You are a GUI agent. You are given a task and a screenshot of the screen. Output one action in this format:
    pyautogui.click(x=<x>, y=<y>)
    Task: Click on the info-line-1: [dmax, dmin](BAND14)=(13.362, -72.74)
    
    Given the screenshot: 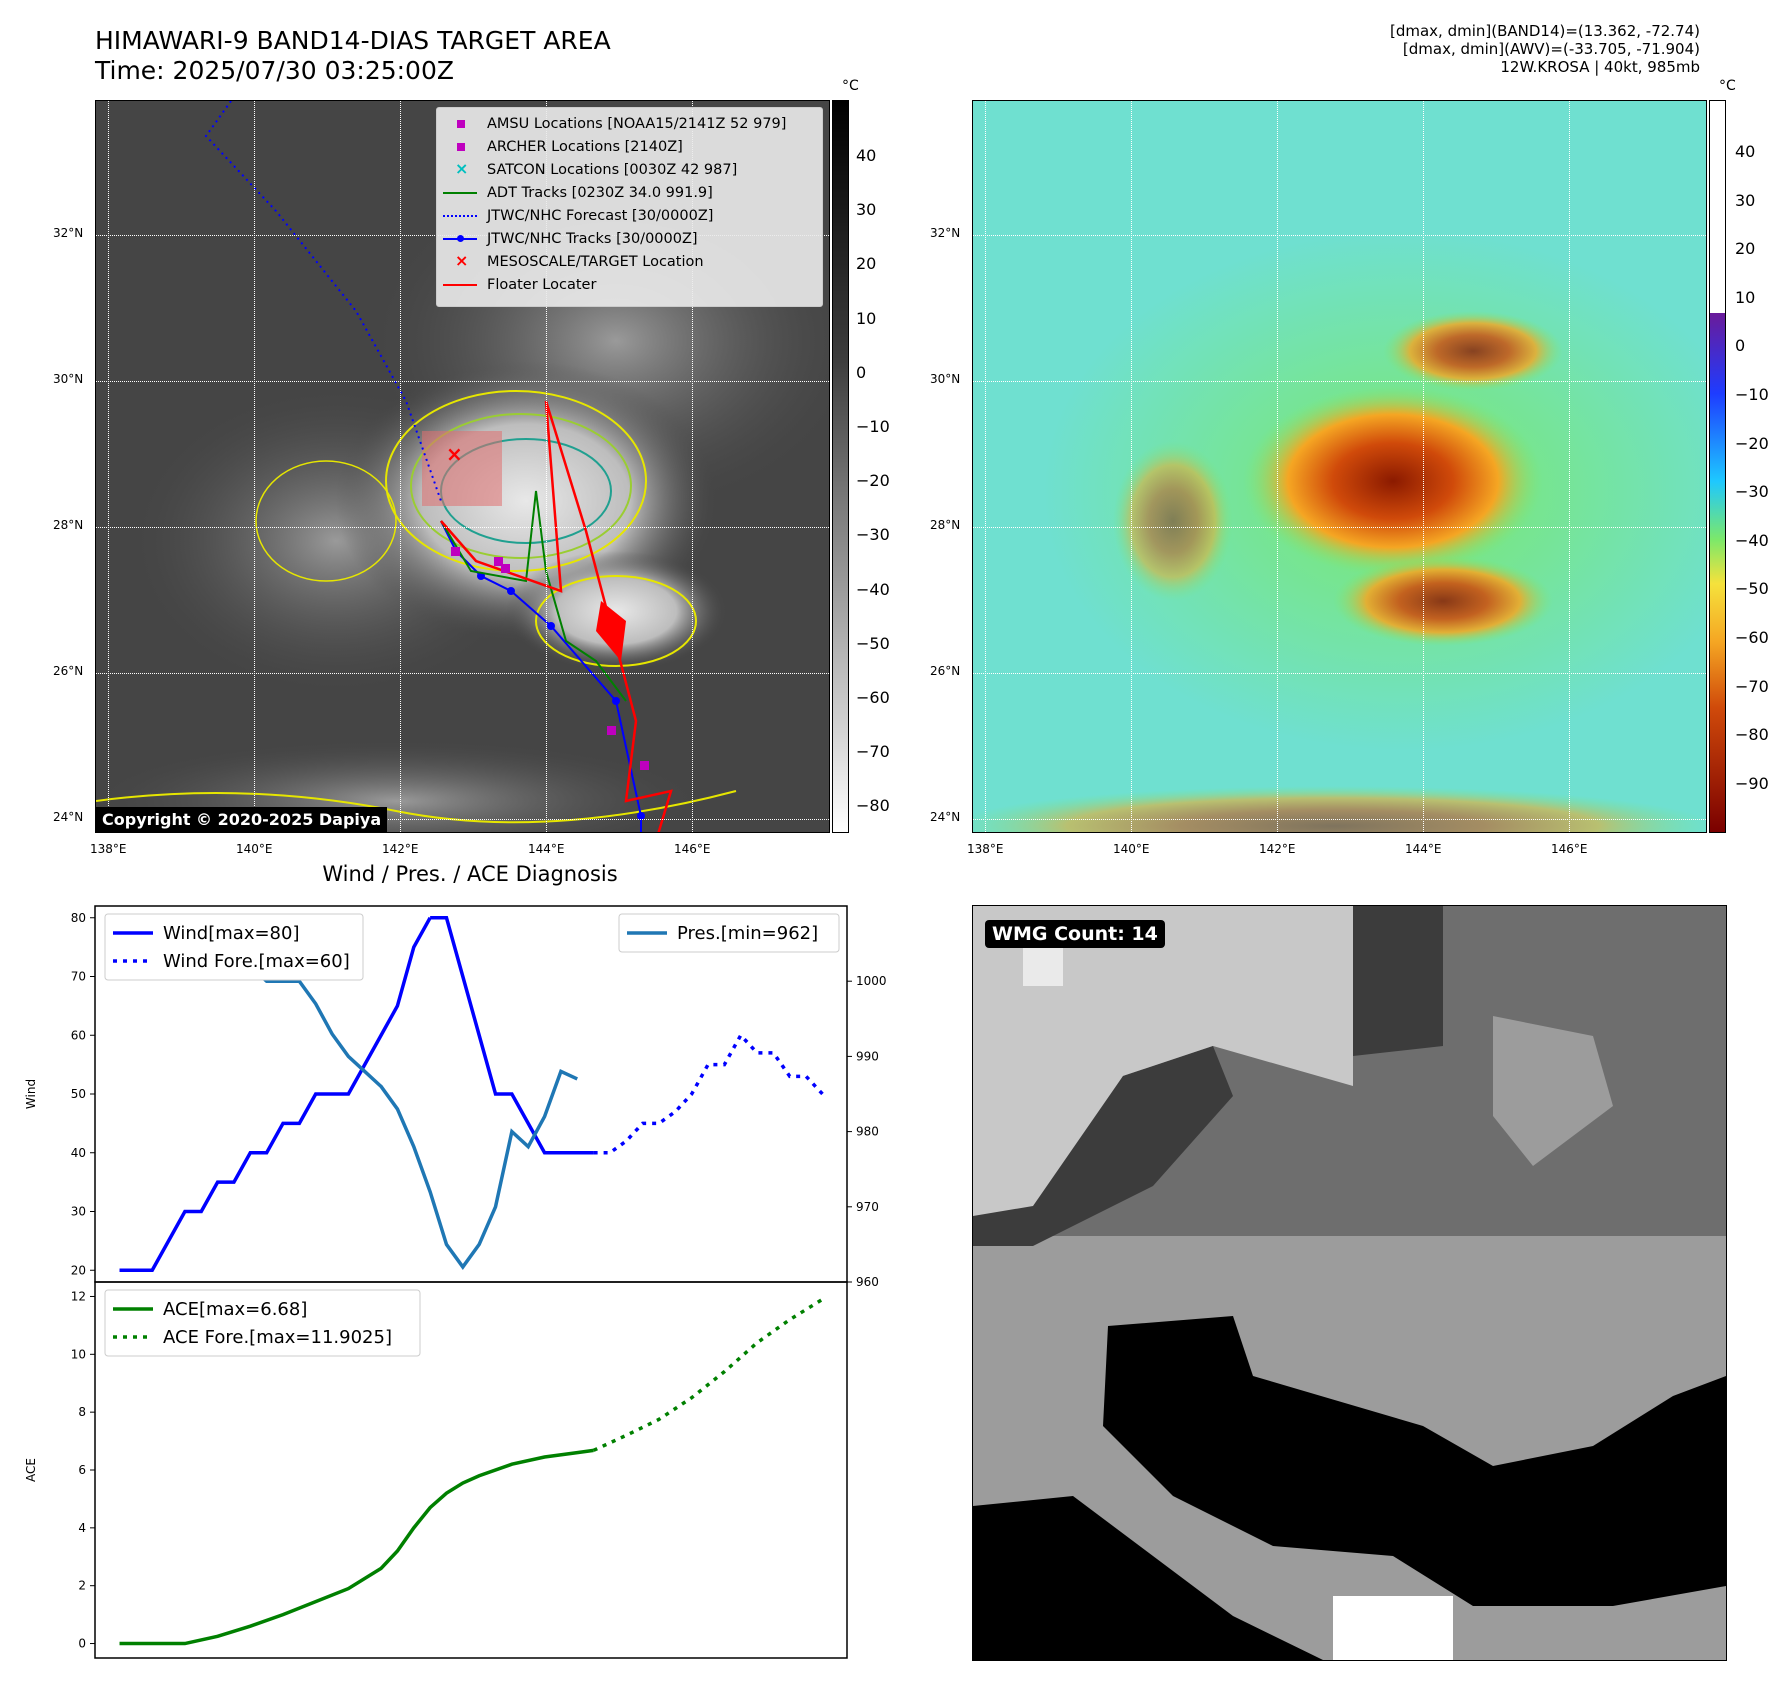 What is the action you would take?
    pyautogui.click(x=1544, y=31)
    